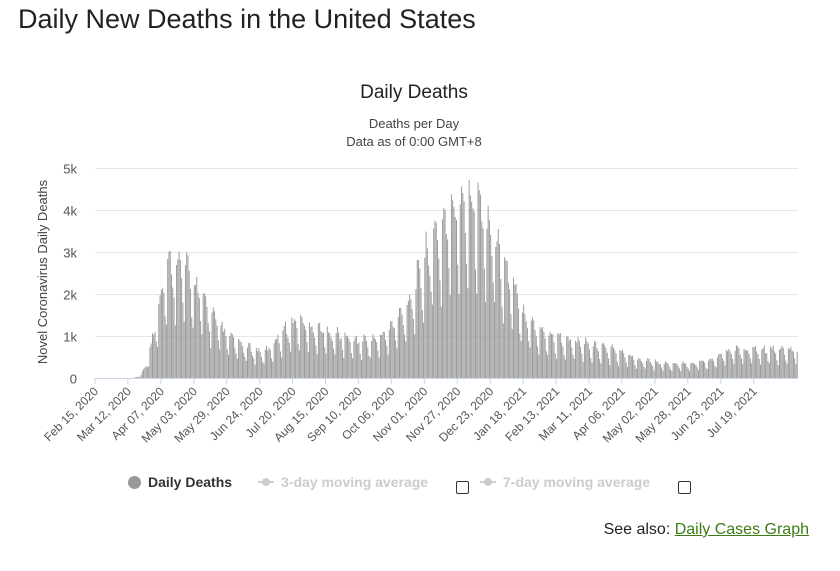  What do you see at coordinates (424, 381) in the screenshot?
I see `x-tick-marks` at bounding box center [424, 381].